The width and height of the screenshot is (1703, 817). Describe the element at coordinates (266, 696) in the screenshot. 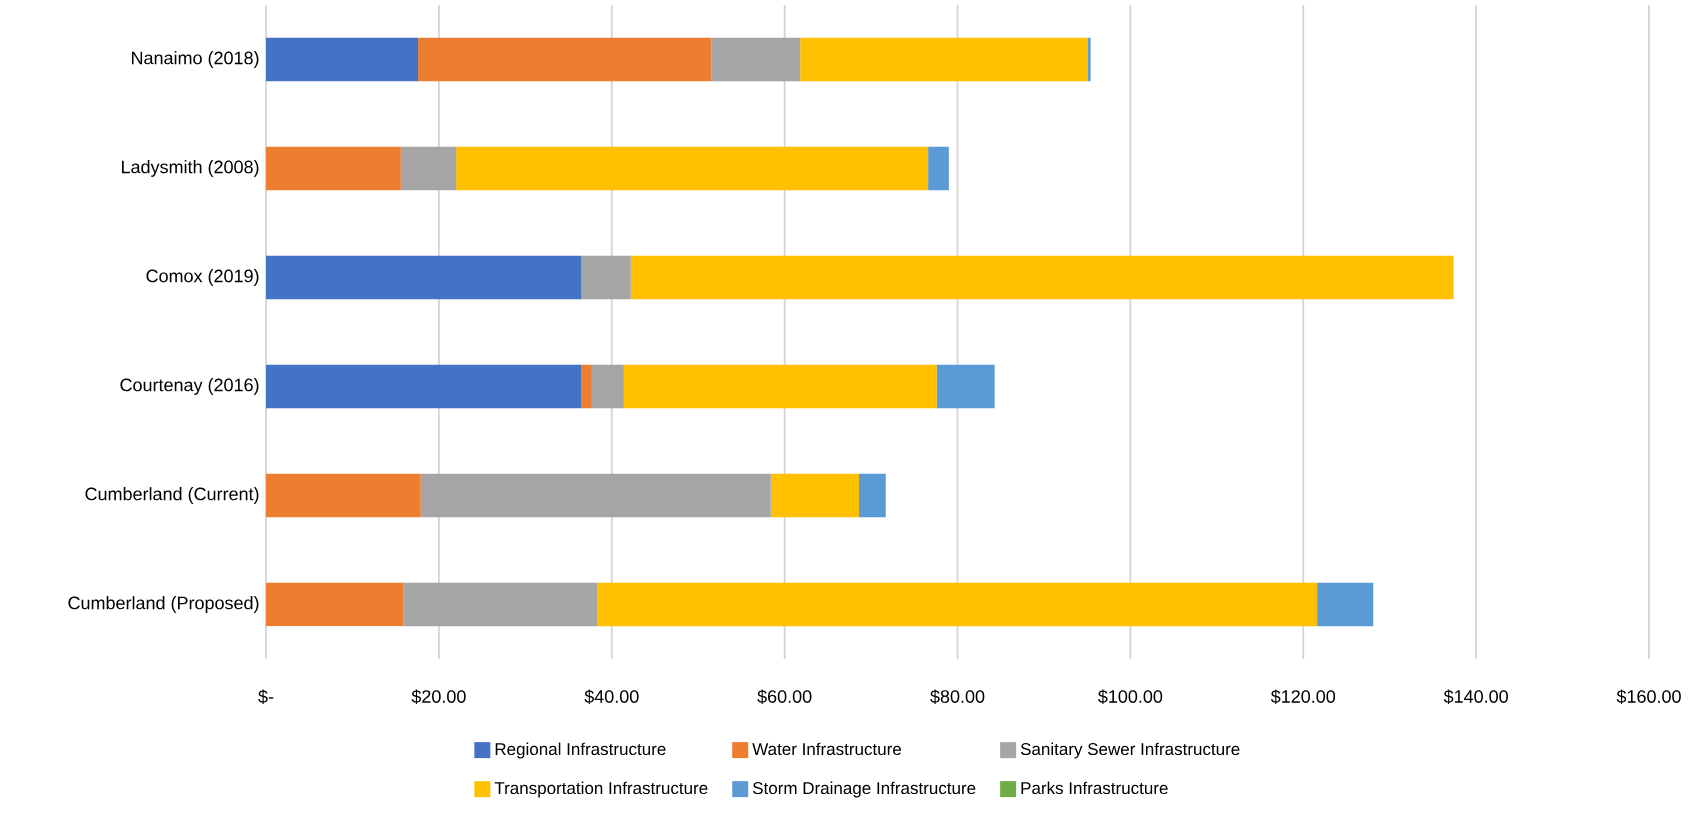

I see `x-tick-label: $-` at that location.